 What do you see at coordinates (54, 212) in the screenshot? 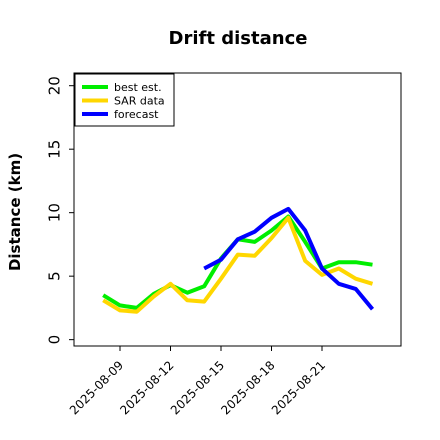
I see `y-tick-label: 10` at bounding box center [54, 212].